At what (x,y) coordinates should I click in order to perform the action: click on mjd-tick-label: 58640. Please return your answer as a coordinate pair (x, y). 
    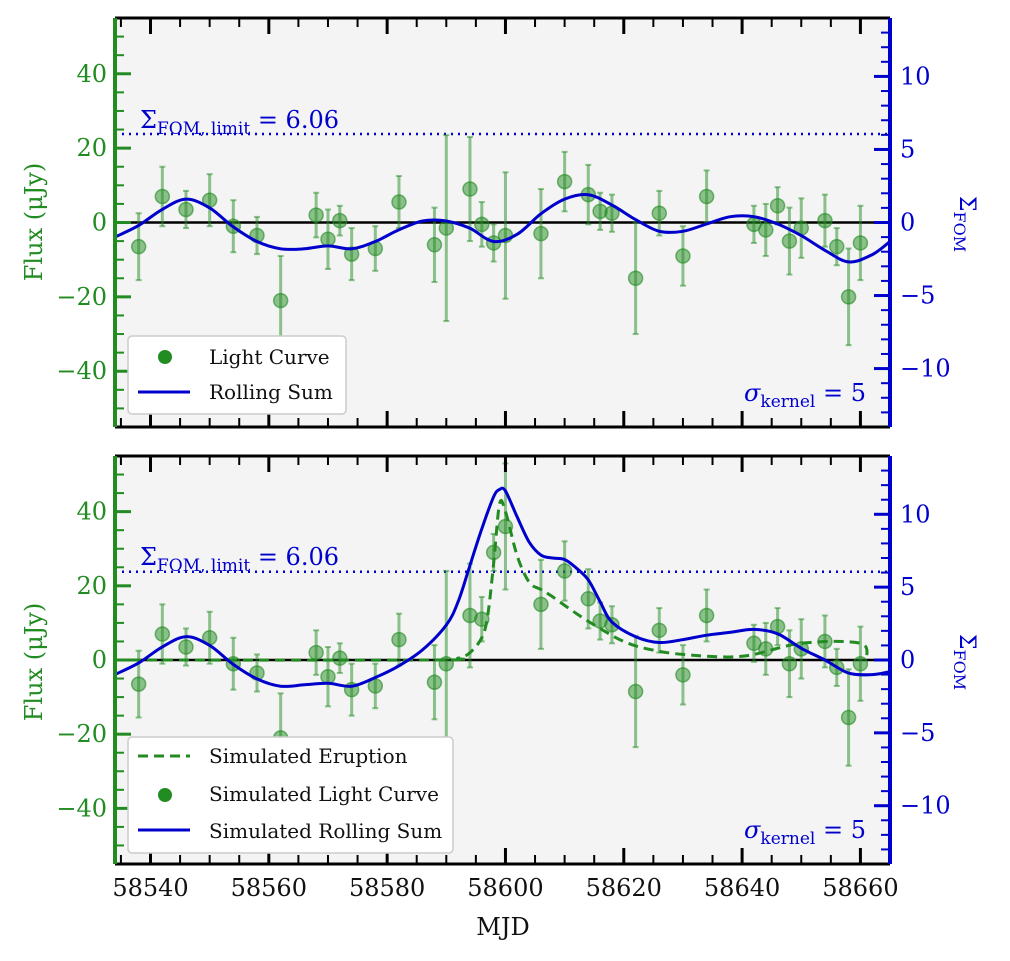
    Looking at the image, I should click on (742, 888).